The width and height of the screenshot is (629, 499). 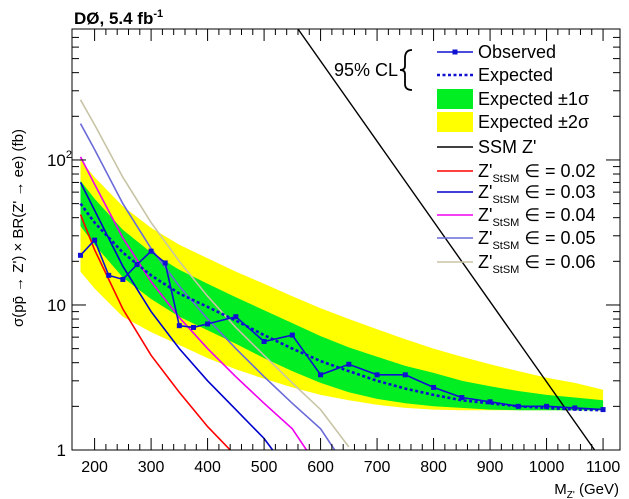 What do you see at coordinates (207, 467) in the screenshot?
I see `x-tick-label: 400` at bounding box center [207, 467].